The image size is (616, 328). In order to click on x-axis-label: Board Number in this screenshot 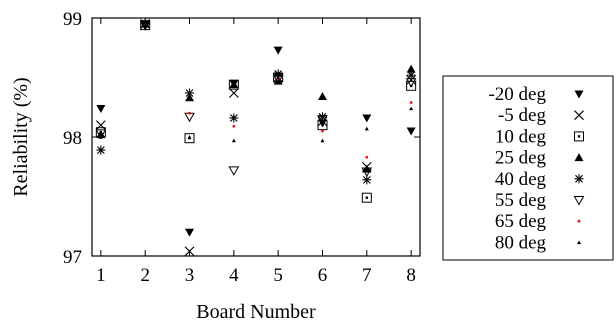, I will do `click(256, 312)`.